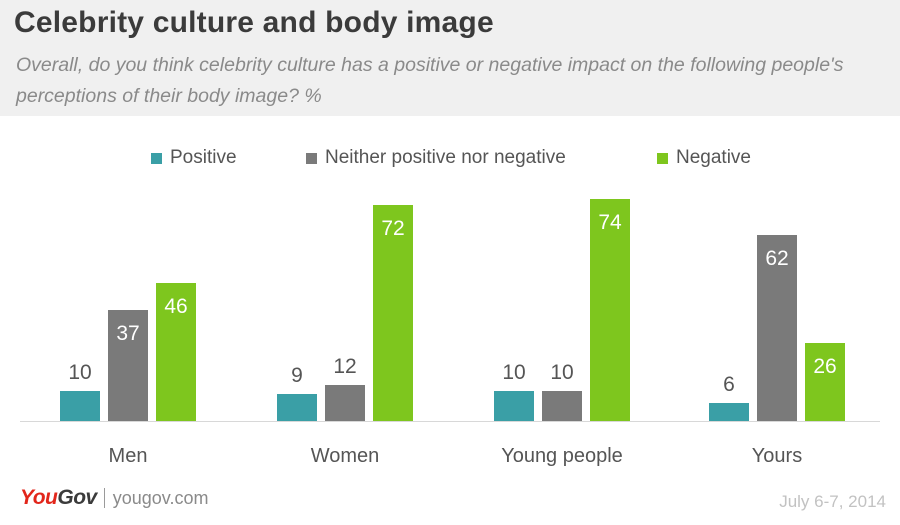 The image size is (900, 525). What do you see at coordinates (311, 158) in the screenshot?
I see `legend-swatch-neither` at bounding box center [311, 158].